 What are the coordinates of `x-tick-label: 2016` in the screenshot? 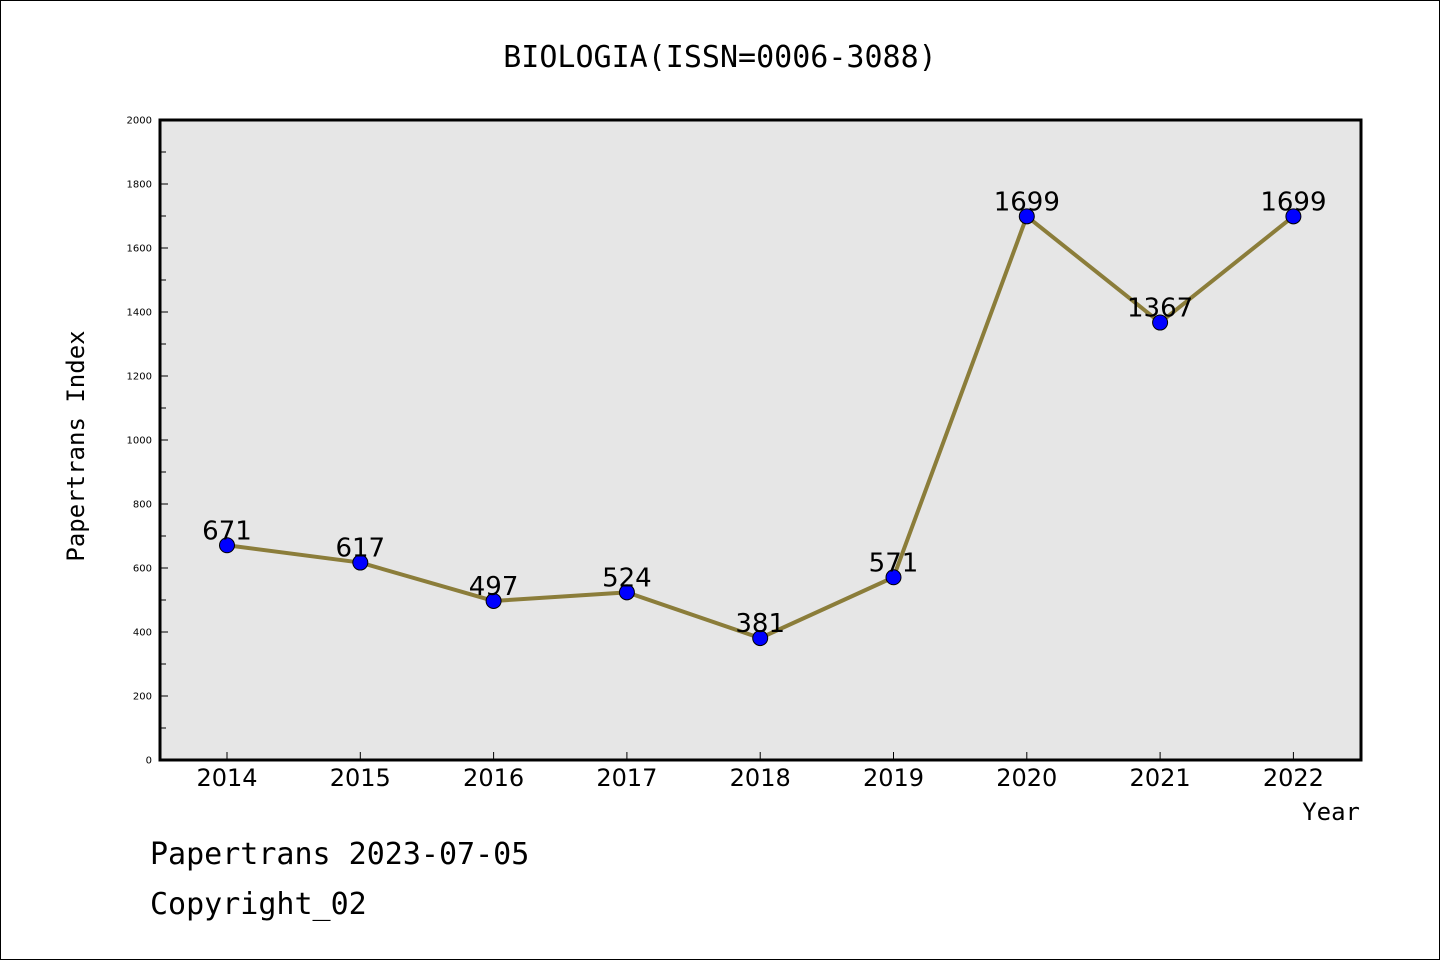 It's located at (493, 778).